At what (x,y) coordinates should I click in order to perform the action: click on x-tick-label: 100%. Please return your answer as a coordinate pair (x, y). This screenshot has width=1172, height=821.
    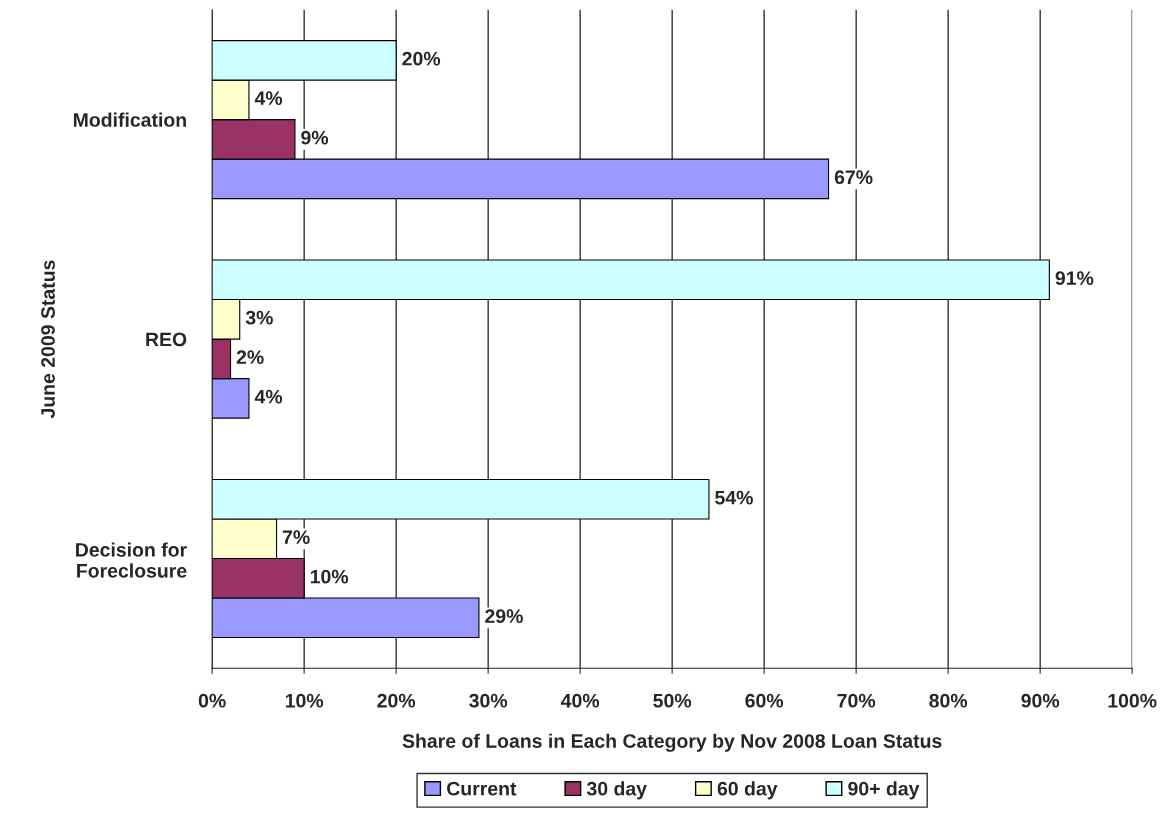
    Looking at the image, I should click on (1132, 700).